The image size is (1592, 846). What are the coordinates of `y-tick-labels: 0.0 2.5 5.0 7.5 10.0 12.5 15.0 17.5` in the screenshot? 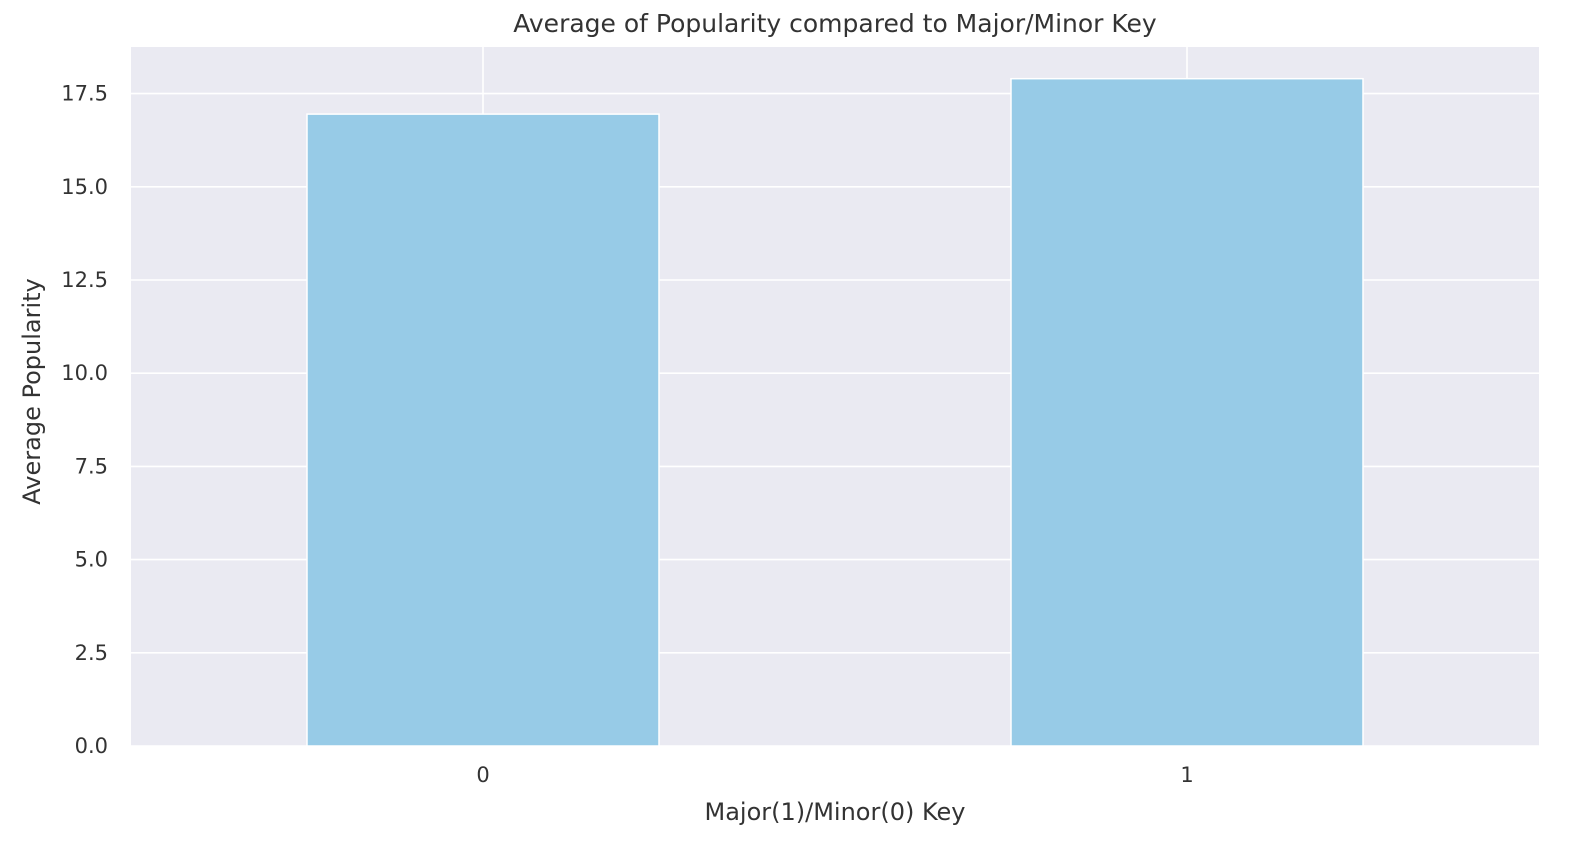 It's located at (84, 420).